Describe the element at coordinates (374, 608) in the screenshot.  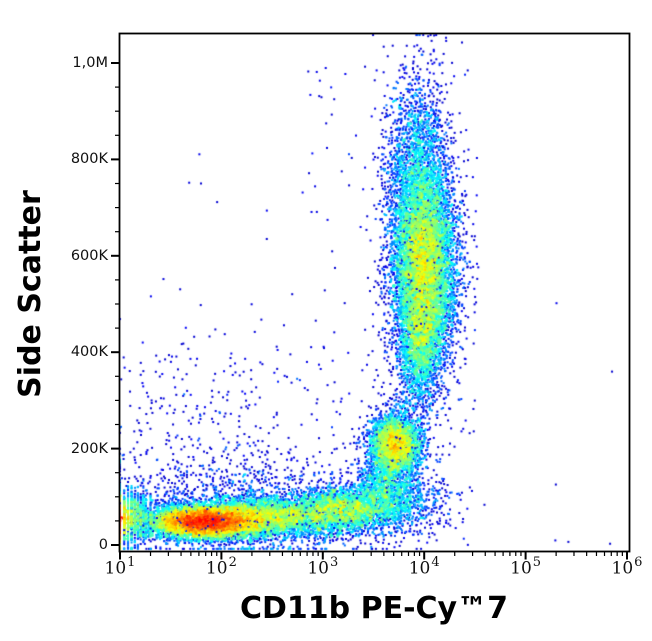
I see `x-axis-title: CD11b PE-Cy™7` at that location.